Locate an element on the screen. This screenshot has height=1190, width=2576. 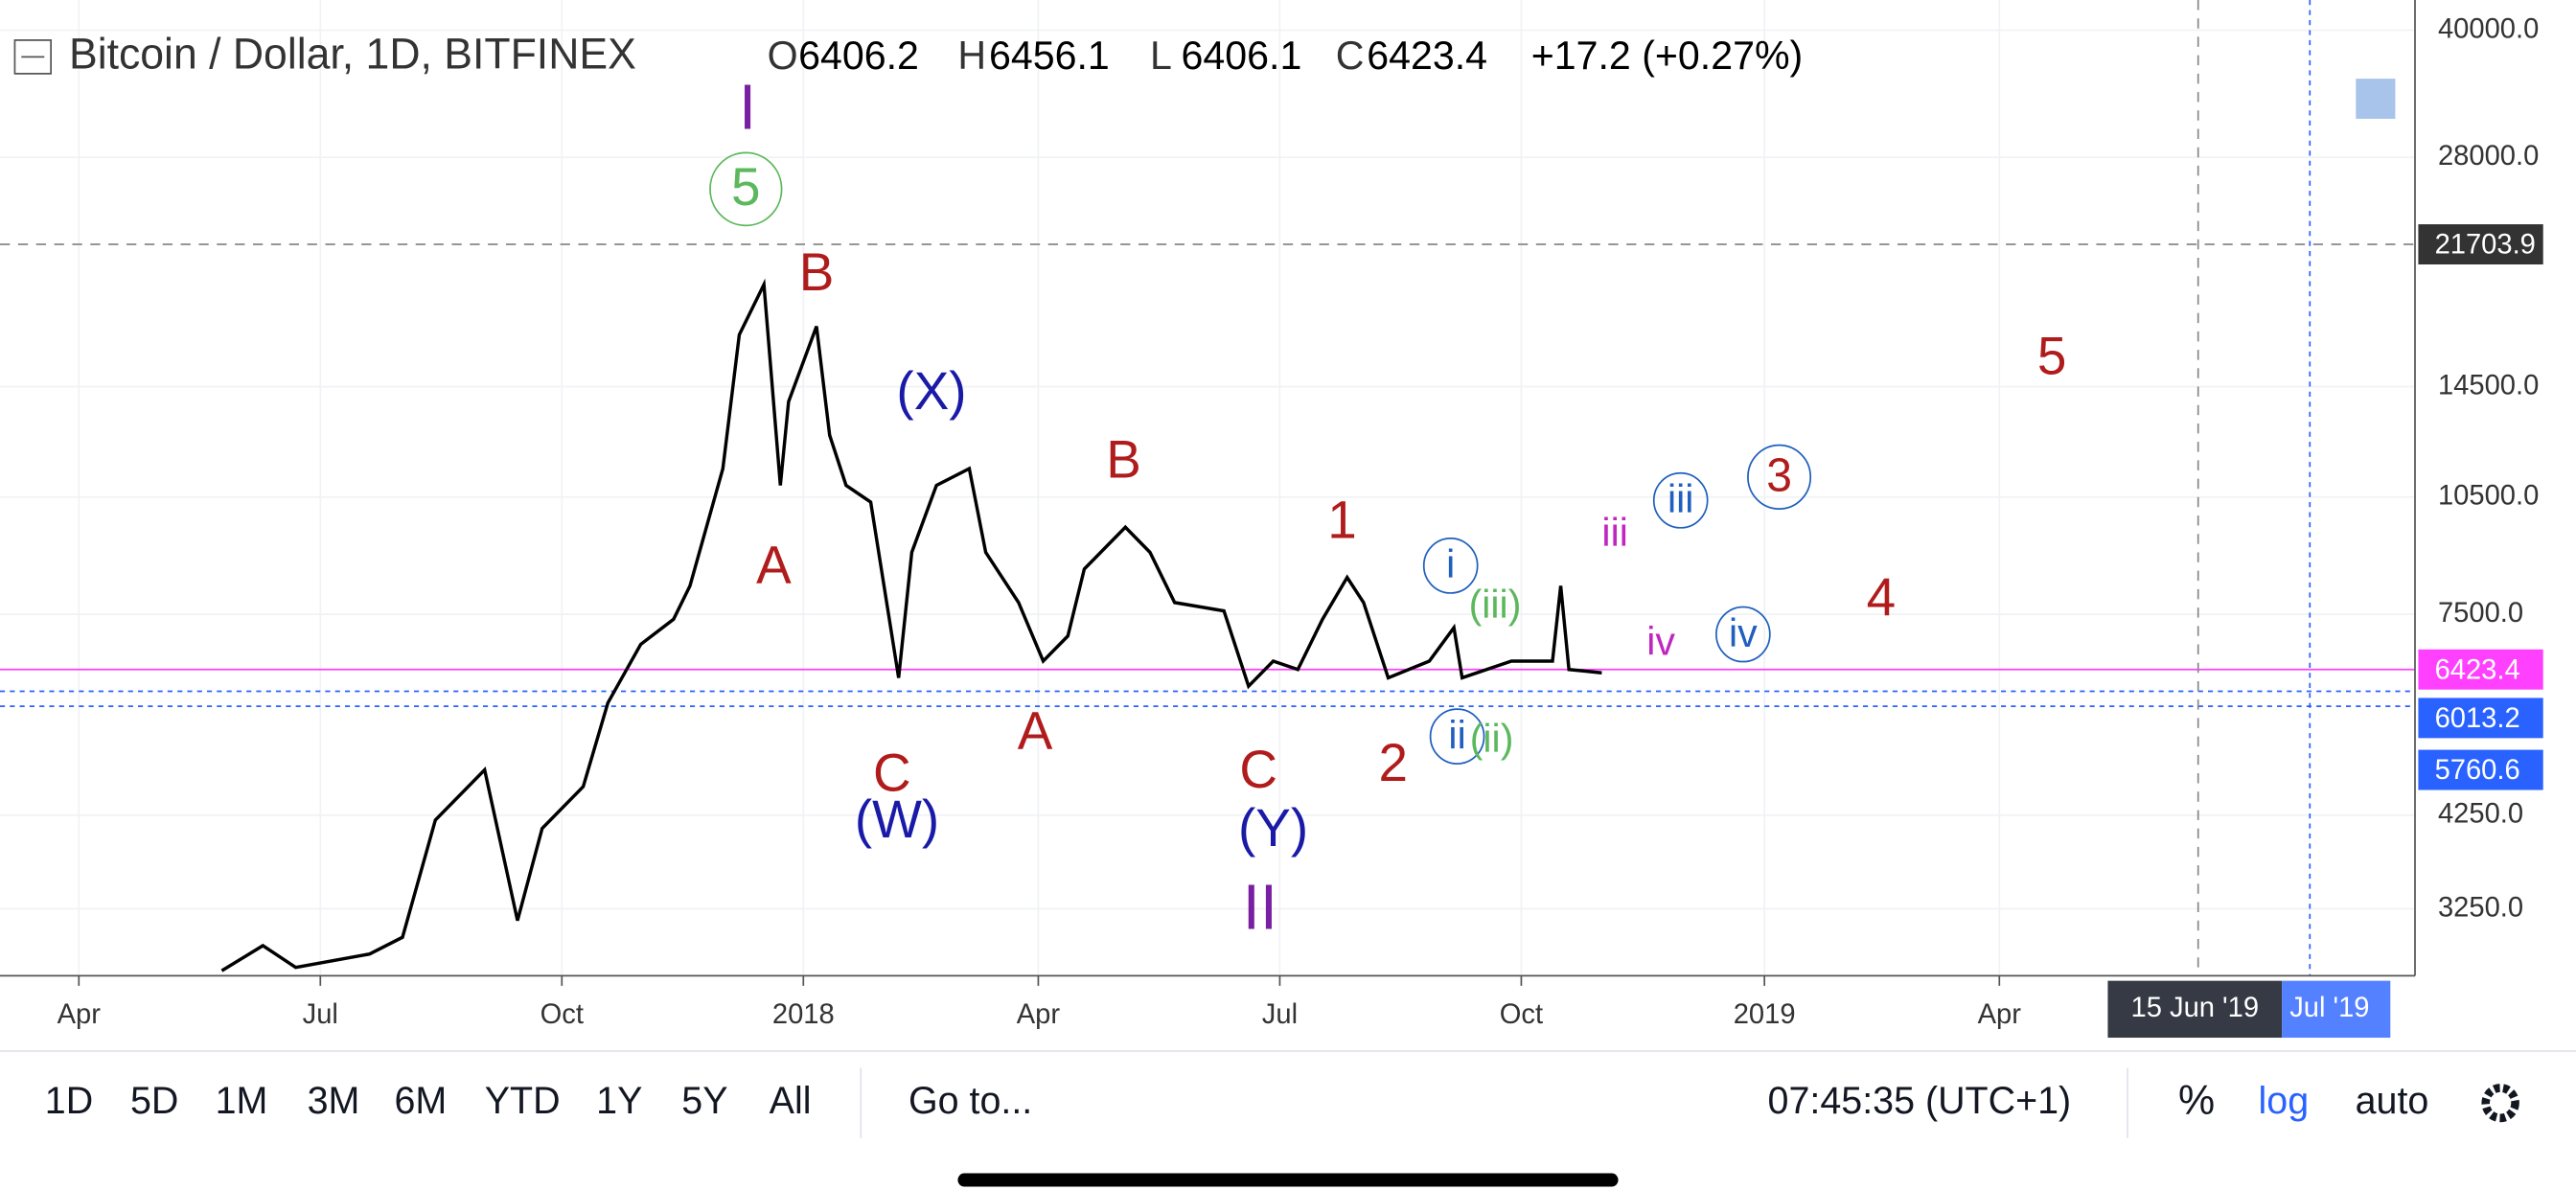
log-button: log is located at coordinates (2284, 1100).